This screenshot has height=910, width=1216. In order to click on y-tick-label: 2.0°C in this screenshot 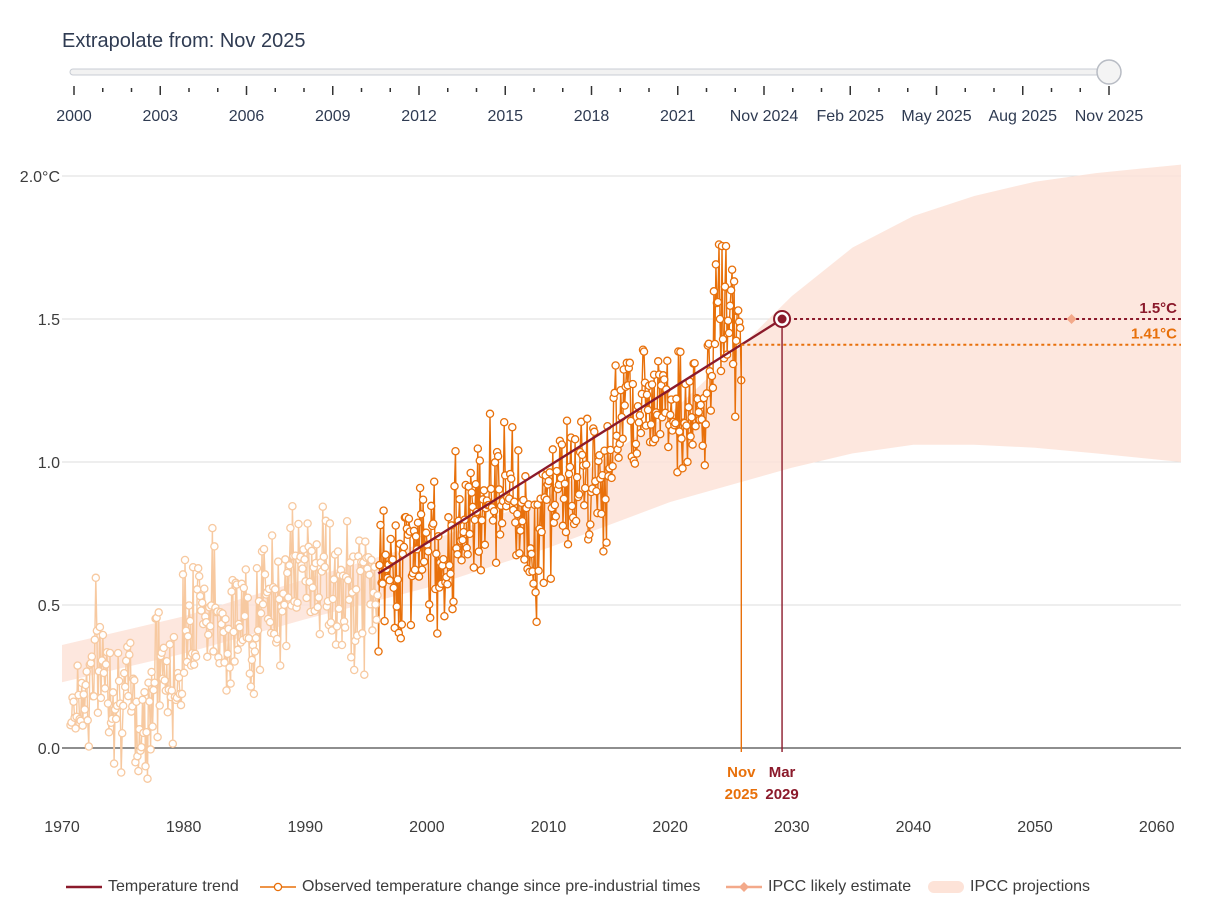, I will do `click(40, 177)`.